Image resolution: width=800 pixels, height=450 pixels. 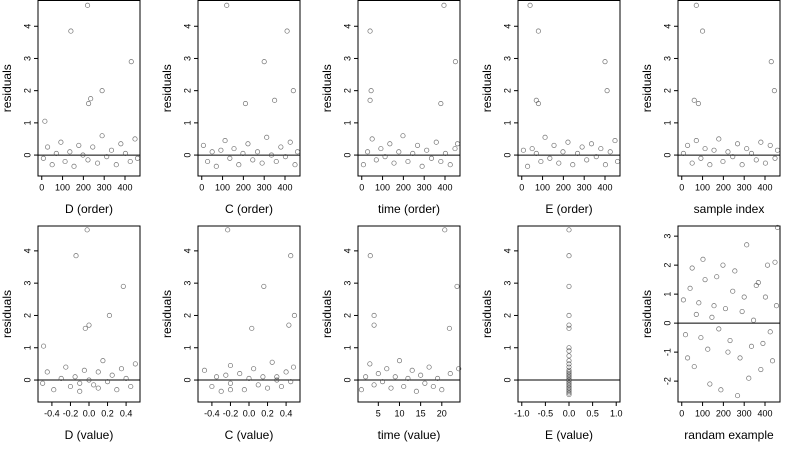 I want to click on y-tick-label: -1, so click(x=667, y=352).